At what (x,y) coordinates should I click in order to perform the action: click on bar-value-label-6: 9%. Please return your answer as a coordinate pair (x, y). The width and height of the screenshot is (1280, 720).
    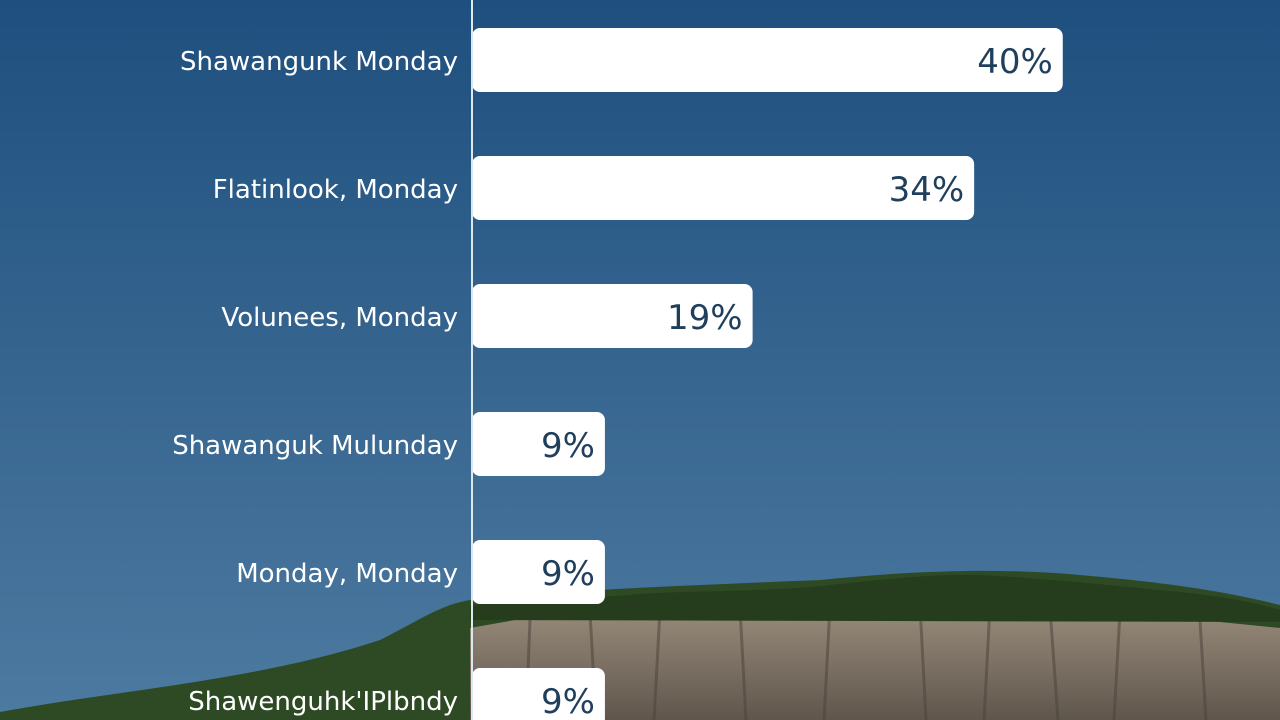
    Looking at the image, I should click on (568, 701).